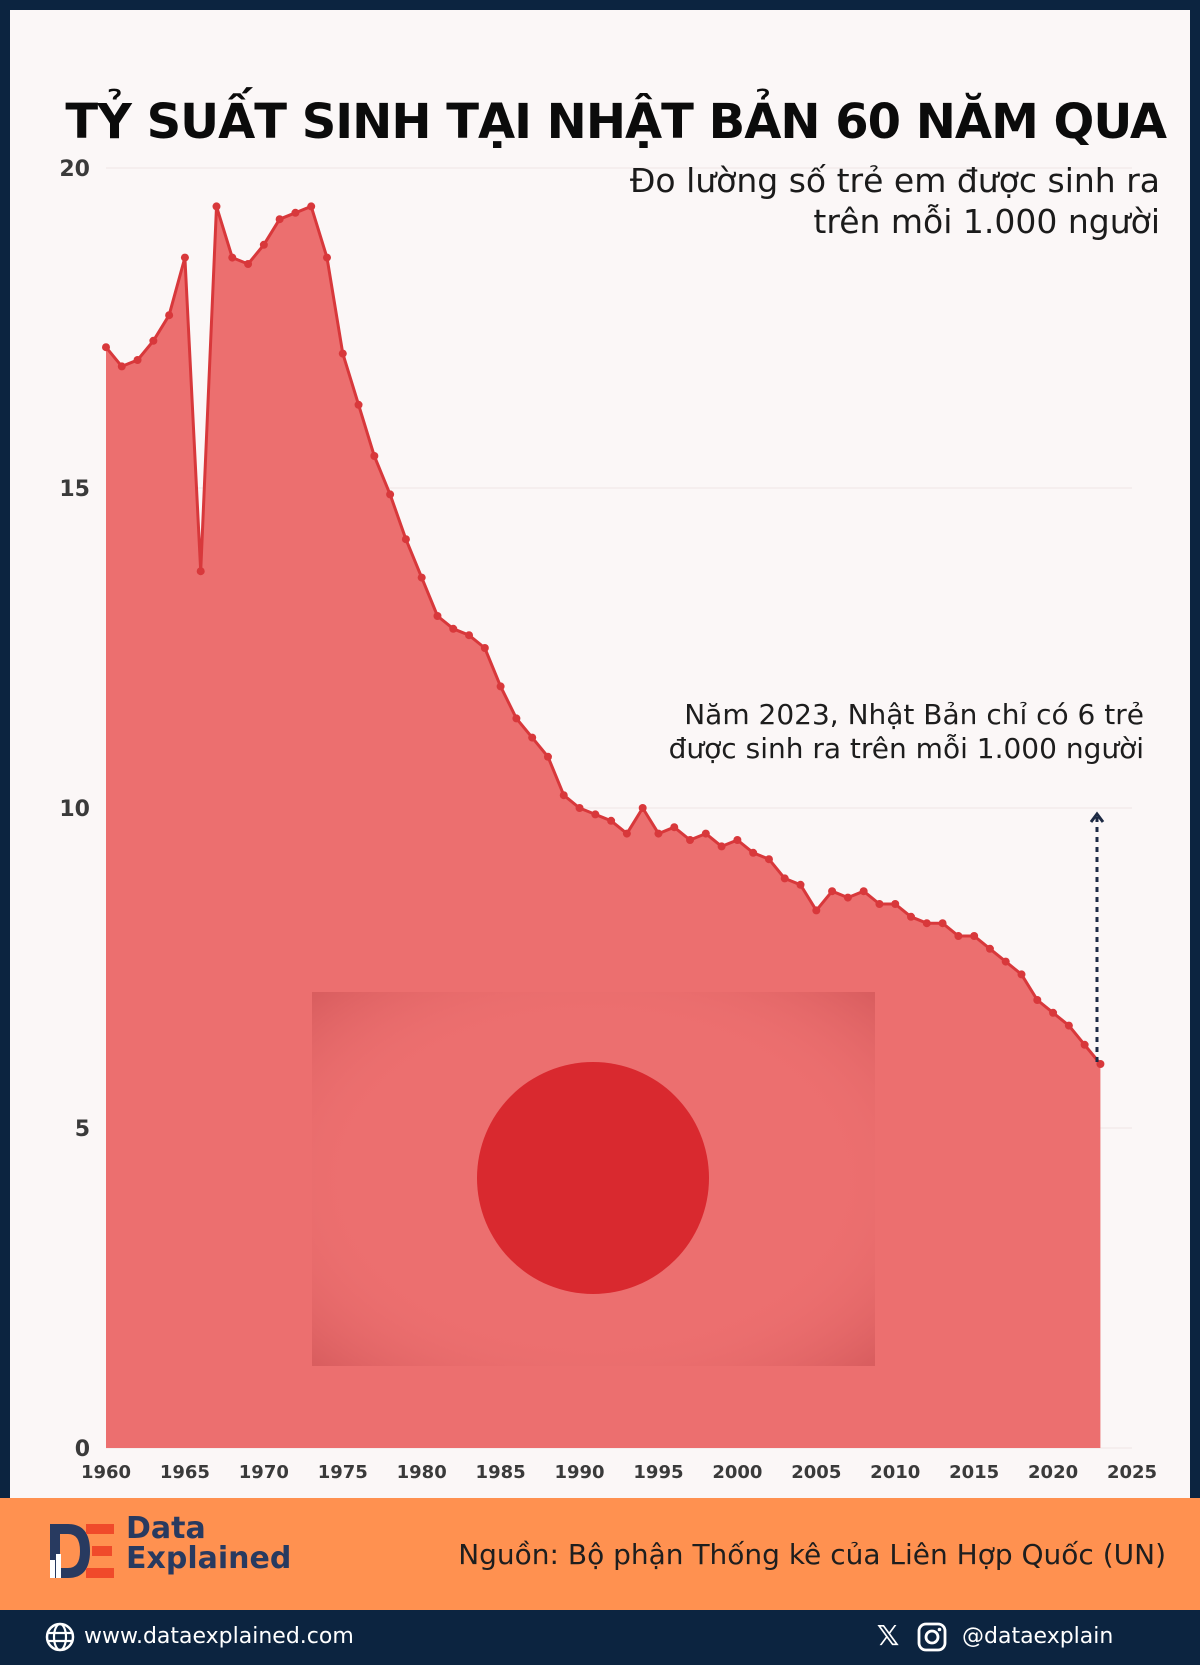 The width and height of the screenshot is (1200, 1665). Describe the element at coordinates (60, 1637) in the screenshot. I see `globe-icon` at that location.